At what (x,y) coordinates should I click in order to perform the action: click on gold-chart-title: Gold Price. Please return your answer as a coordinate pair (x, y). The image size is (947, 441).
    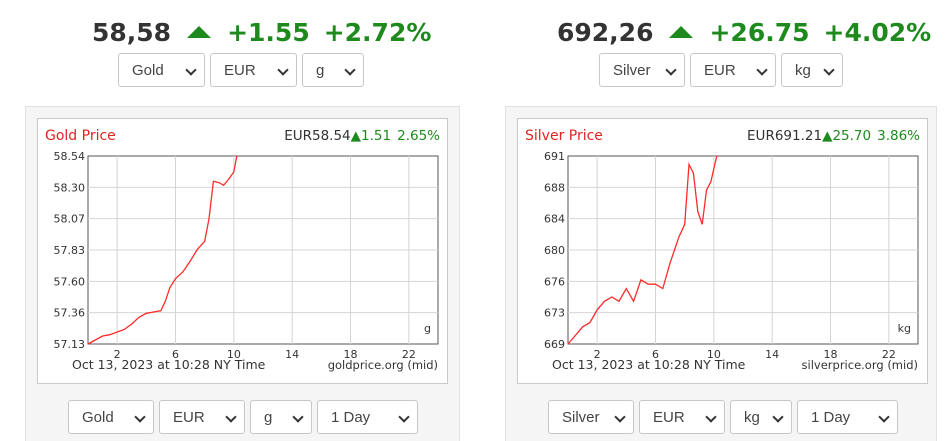
    Looking at the image, I should click on (80, 136).